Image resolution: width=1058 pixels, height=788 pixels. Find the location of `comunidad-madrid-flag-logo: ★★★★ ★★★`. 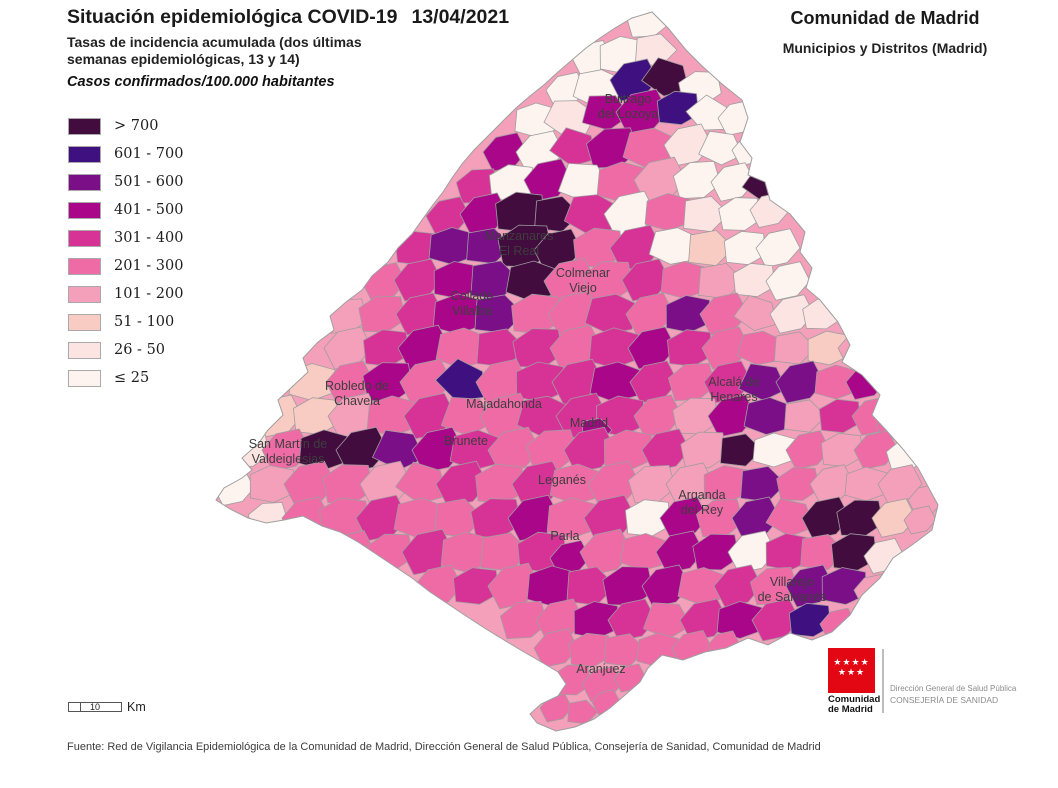

comunidad-madrid-flag-logo: ★★★★ ★★★ is located at coordinates (851, 670).